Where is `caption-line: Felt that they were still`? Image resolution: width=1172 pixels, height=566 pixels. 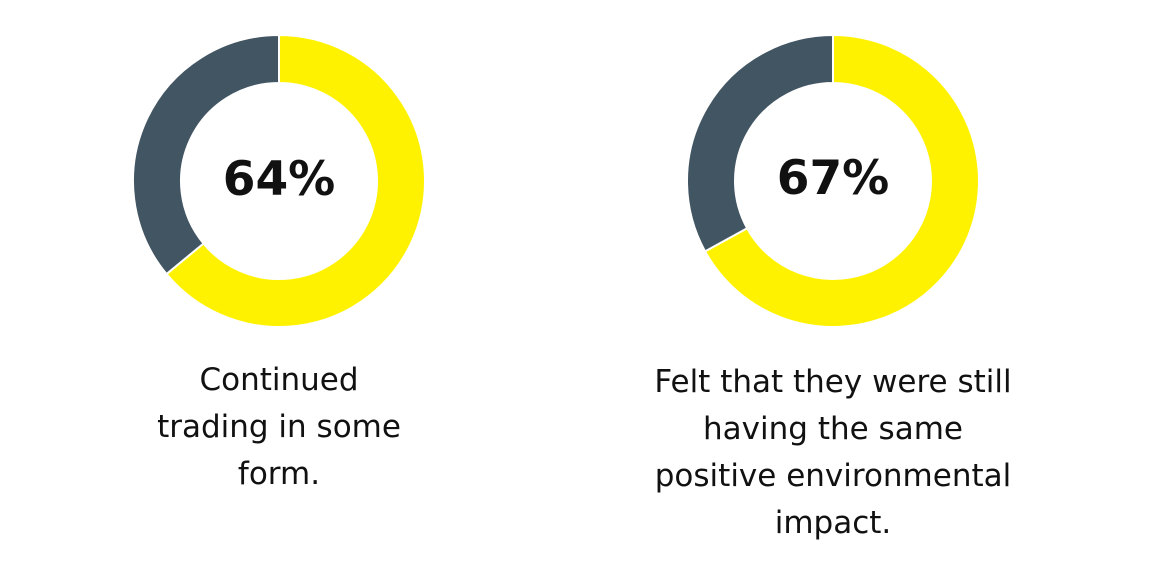 caption-line: Felt that they were still is located at coordinates (833, 382).